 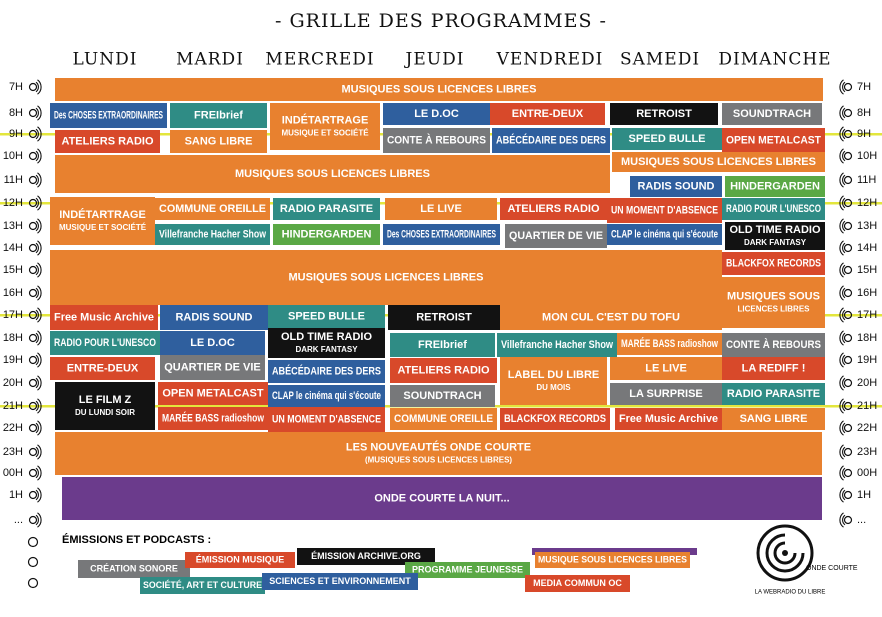 I want to click on hour-label: 10H, so click(x=867, y=156).